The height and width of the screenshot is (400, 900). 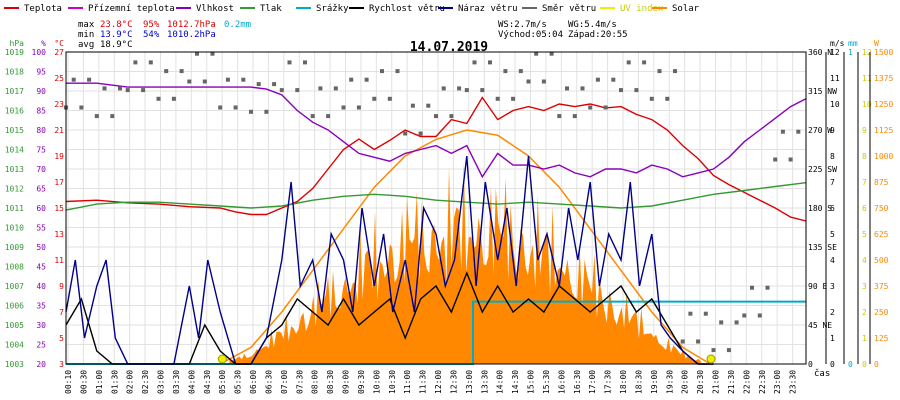 What do you see at coordinates (116, 35) in the screenshot?
I see `stats-min-temp: 13.9°C` at bounding box center [116, 35].